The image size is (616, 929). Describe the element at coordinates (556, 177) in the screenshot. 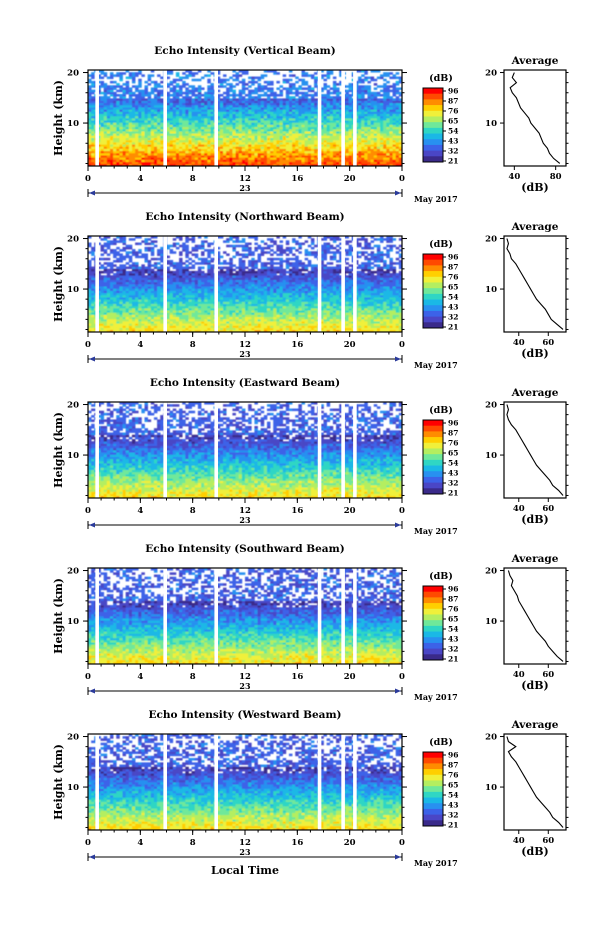

I see `profile-x-label: 80` at that location.